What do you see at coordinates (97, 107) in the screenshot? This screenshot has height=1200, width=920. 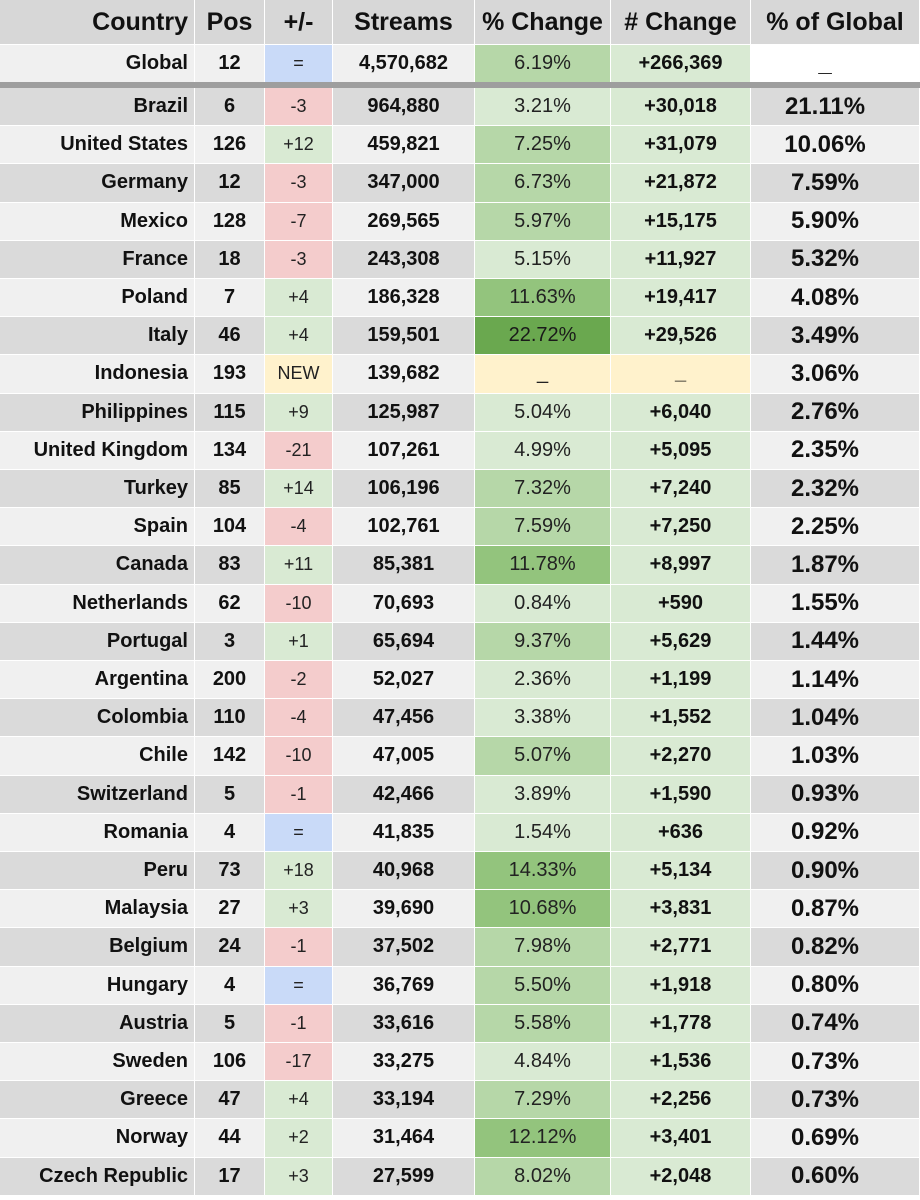 I see `country-cell: Brazil` at bounding box center [97, 107].